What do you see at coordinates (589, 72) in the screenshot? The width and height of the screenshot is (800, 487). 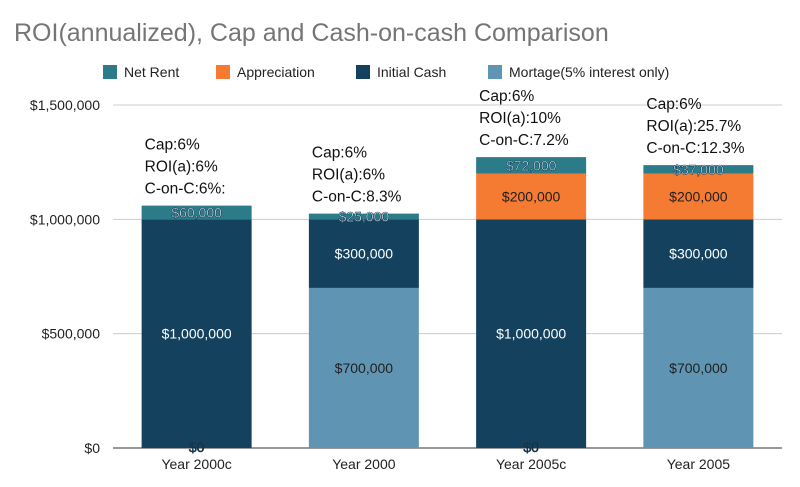 I see `legend-label: Mortage(5% interest only)` at bounding box center [589, 72].